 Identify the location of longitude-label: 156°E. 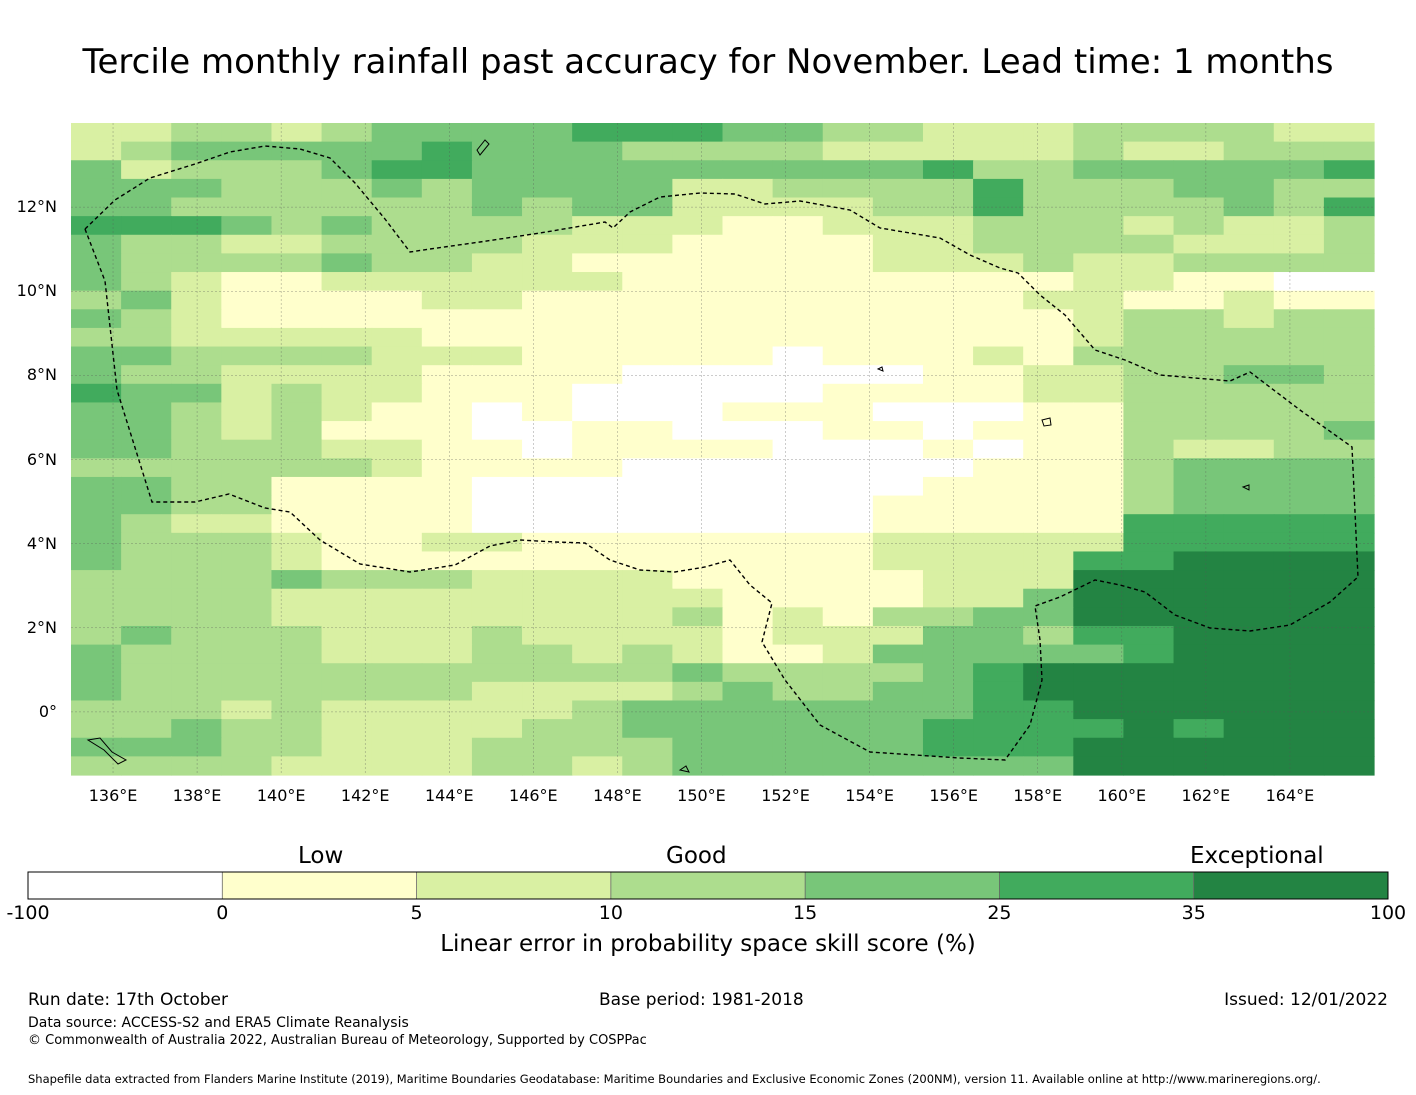
(953, 795).